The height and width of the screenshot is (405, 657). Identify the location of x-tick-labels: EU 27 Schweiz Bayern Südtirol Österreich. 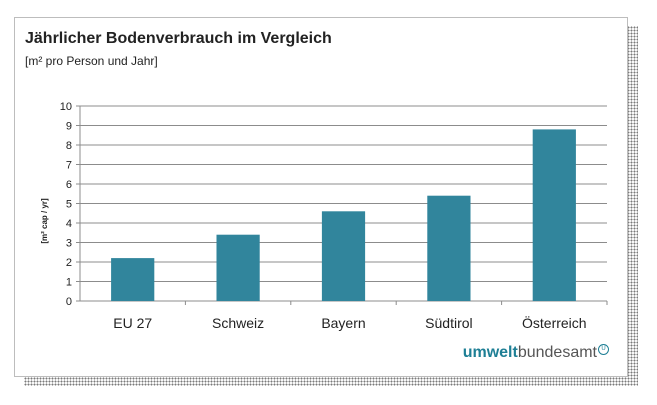
(349, 322).